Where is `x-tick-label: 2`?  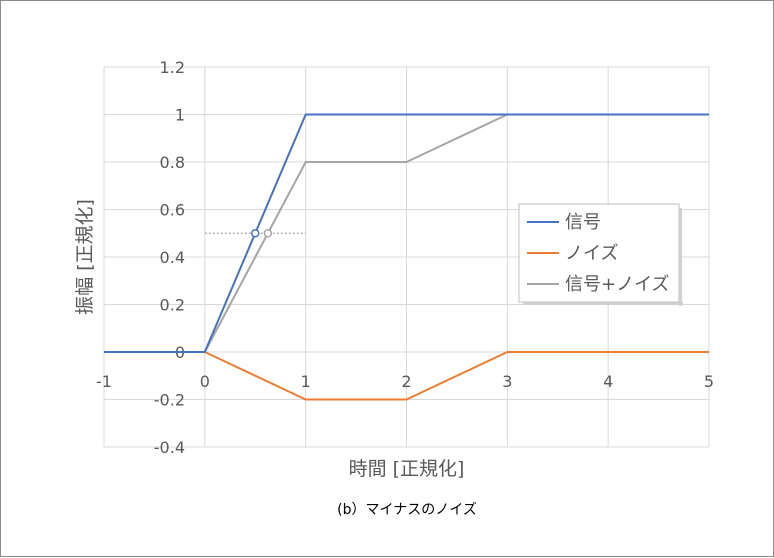
x-tick-label: 2 is located at coordinates (406, 381).